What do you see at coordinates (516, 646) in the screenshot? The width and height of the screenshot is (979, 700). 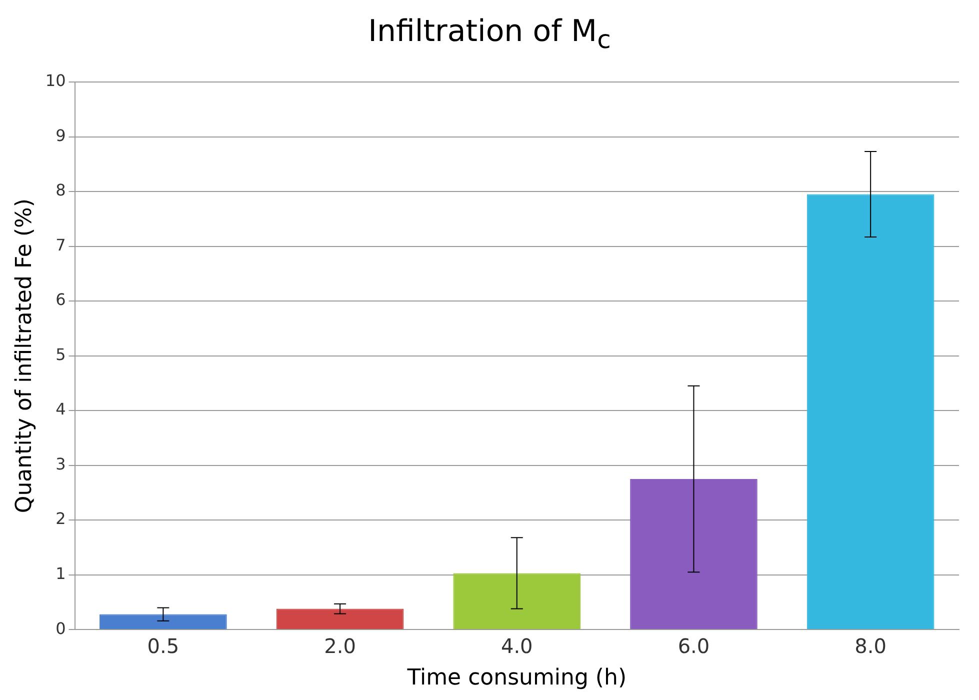 I see `x-tick-label: 4.0` at bounding box center [516, 646].